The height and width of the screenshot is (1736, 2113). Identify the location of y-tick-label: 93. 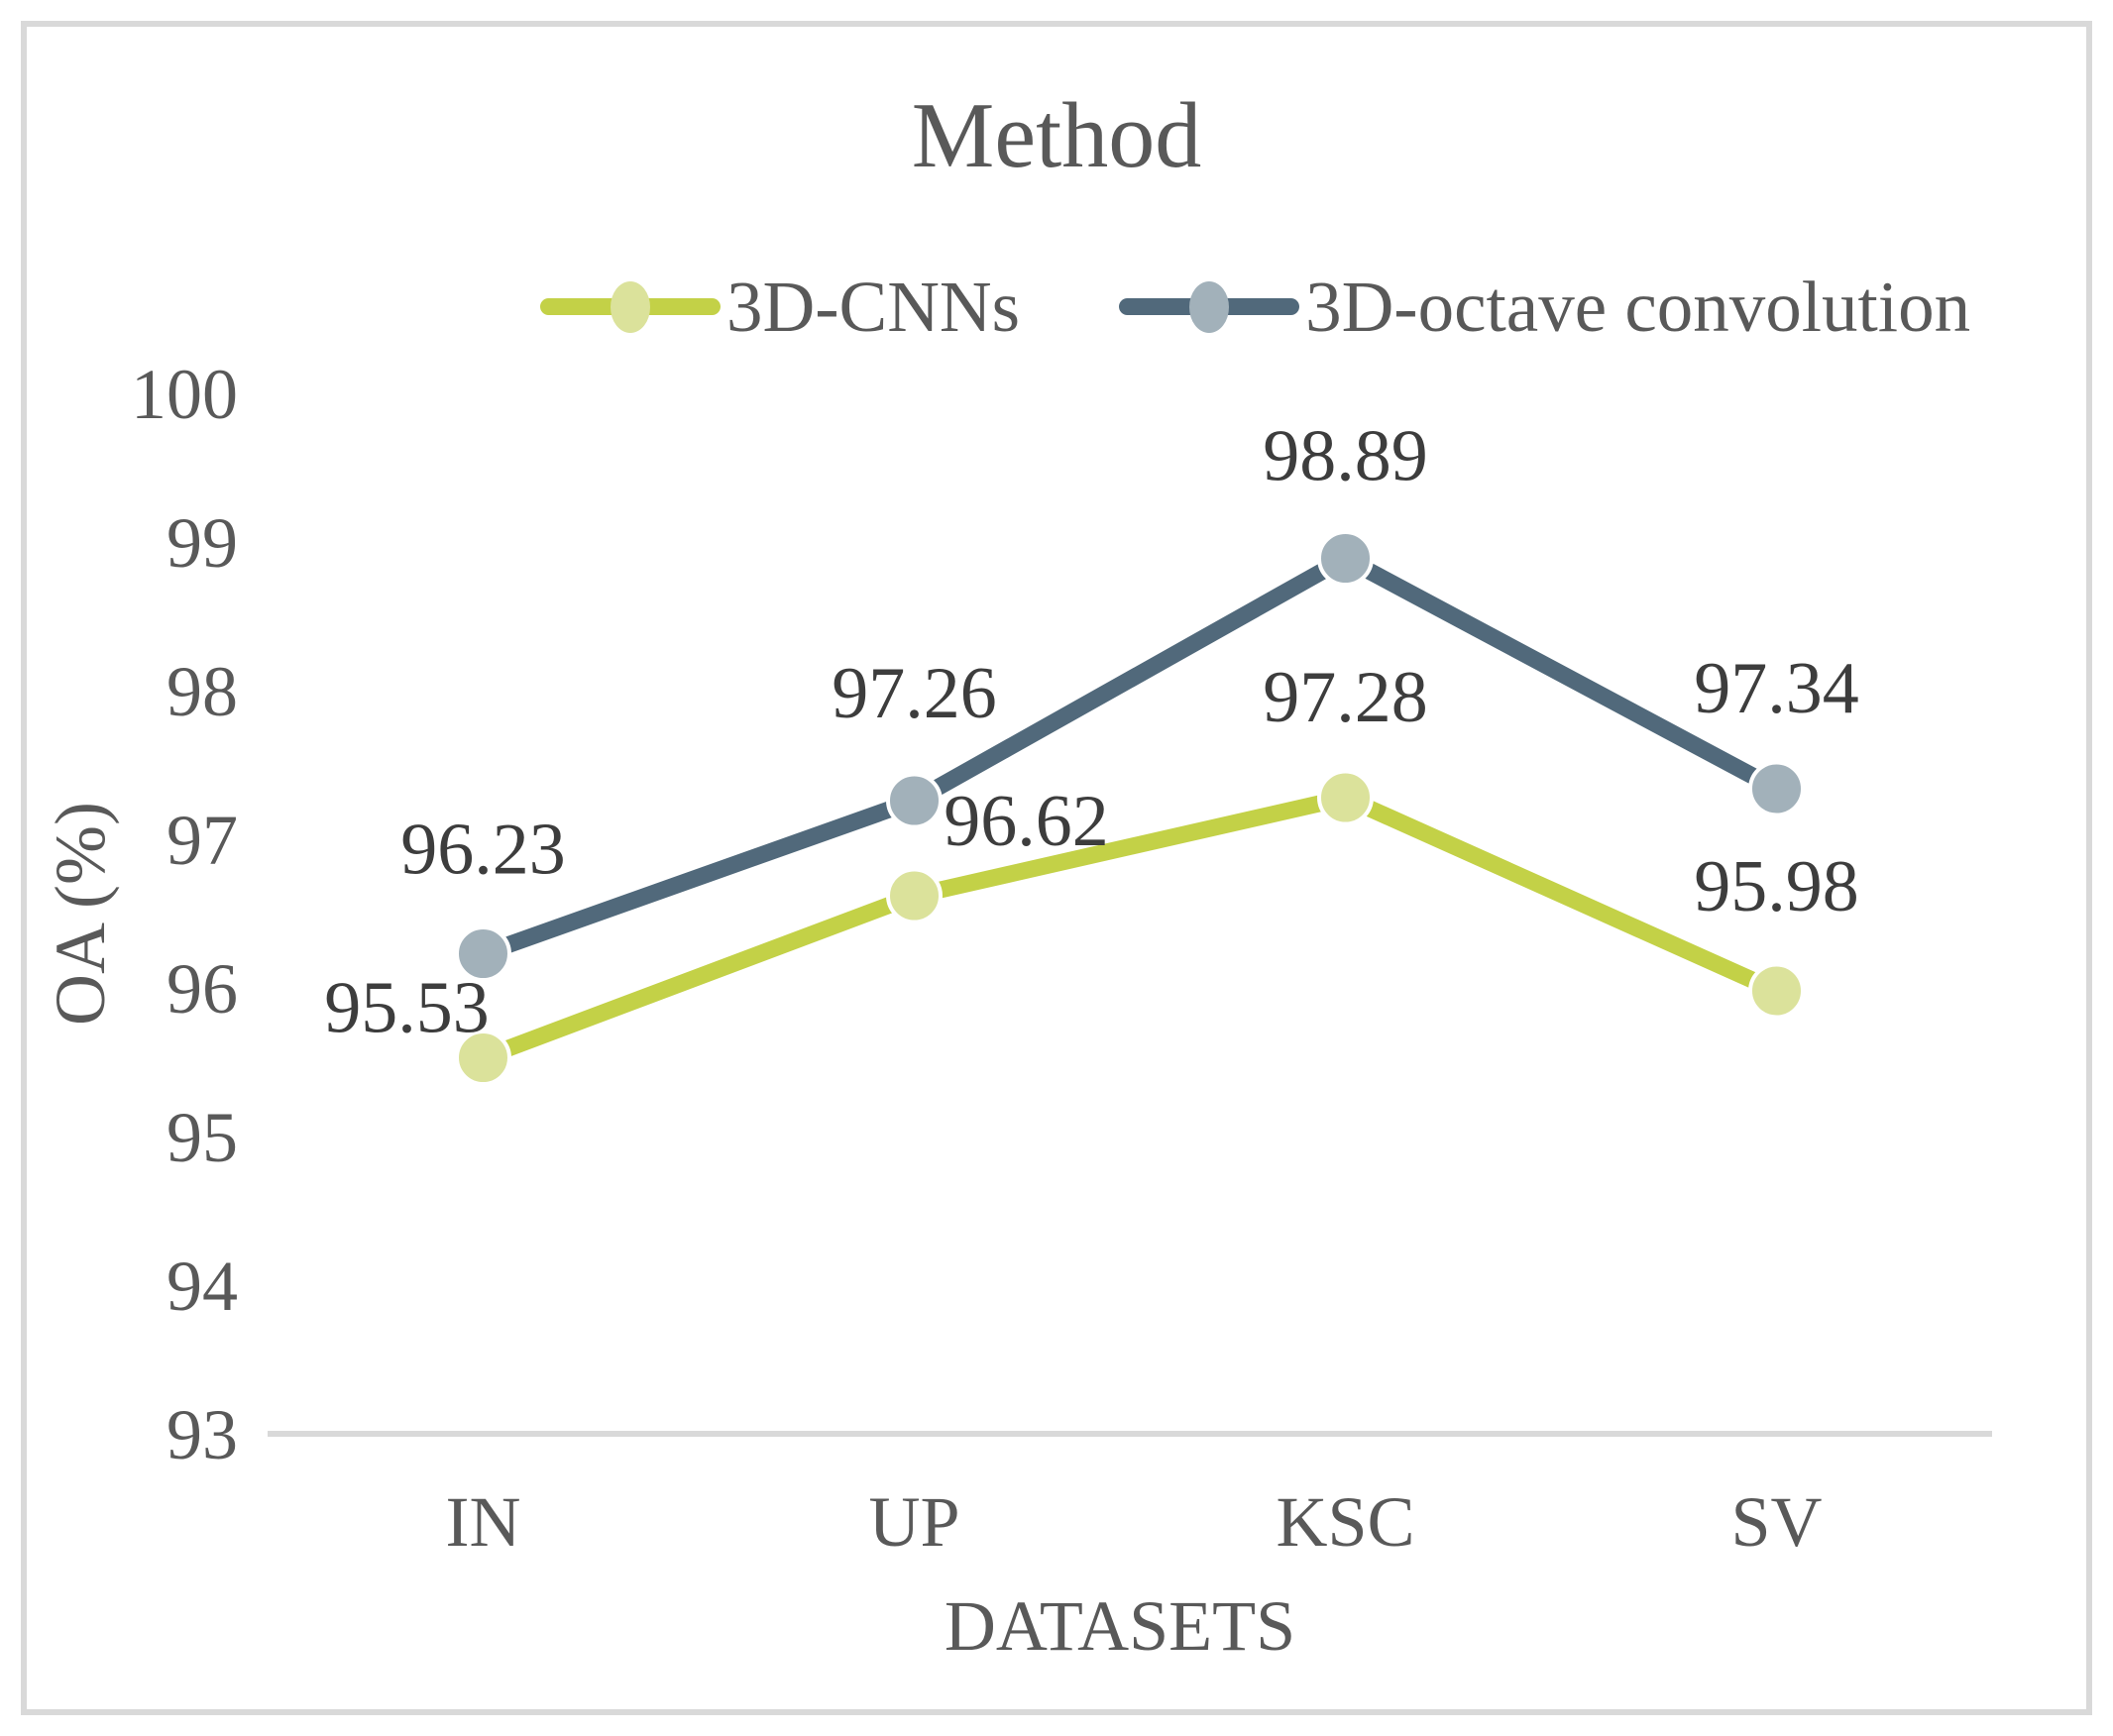
(202, 1434).